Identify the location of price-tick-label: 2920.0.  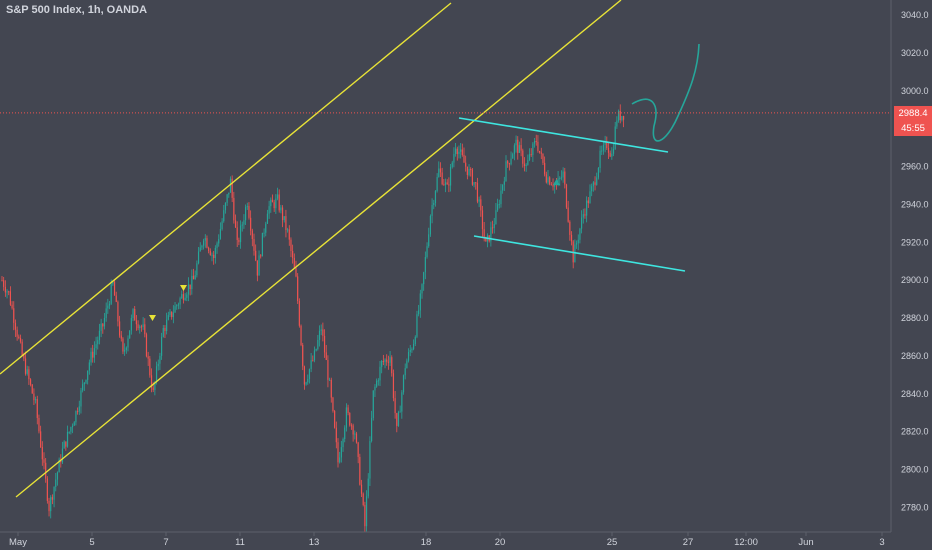
(915, 242).